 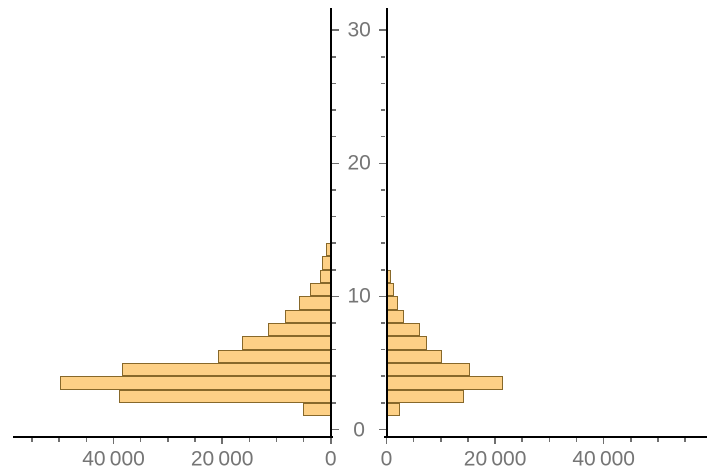 What do you see at coordinates (495, 459) in the screenshot?
I see `x-tick-label-rightpanel-20000: 20 000` at bounding box center [495, 459].